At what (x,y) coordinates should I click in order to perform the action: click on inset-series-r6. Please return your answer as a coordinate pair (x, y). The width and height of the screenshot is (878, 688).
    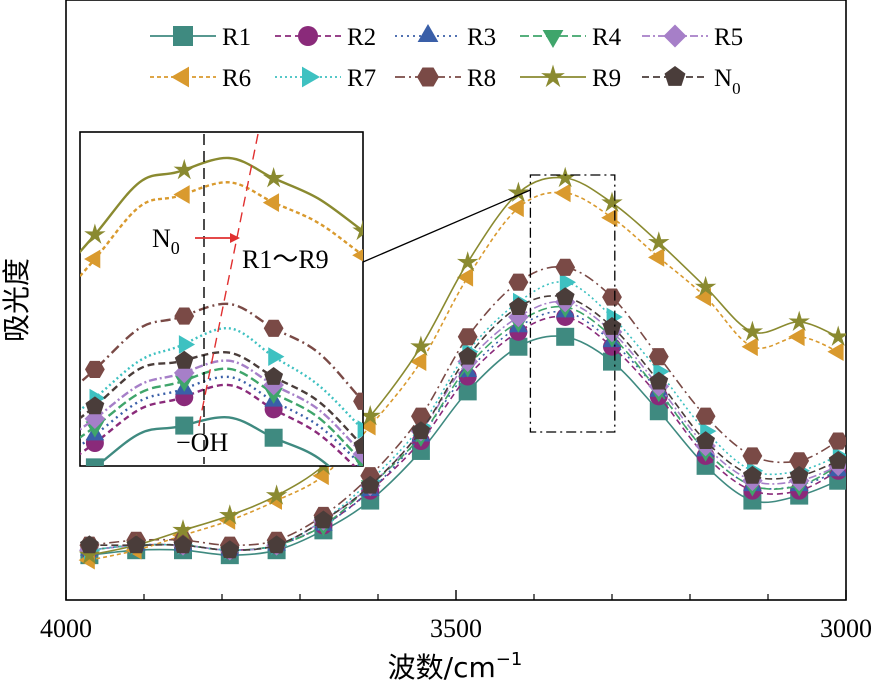
    Looking at the image, I should click on (221, 229).